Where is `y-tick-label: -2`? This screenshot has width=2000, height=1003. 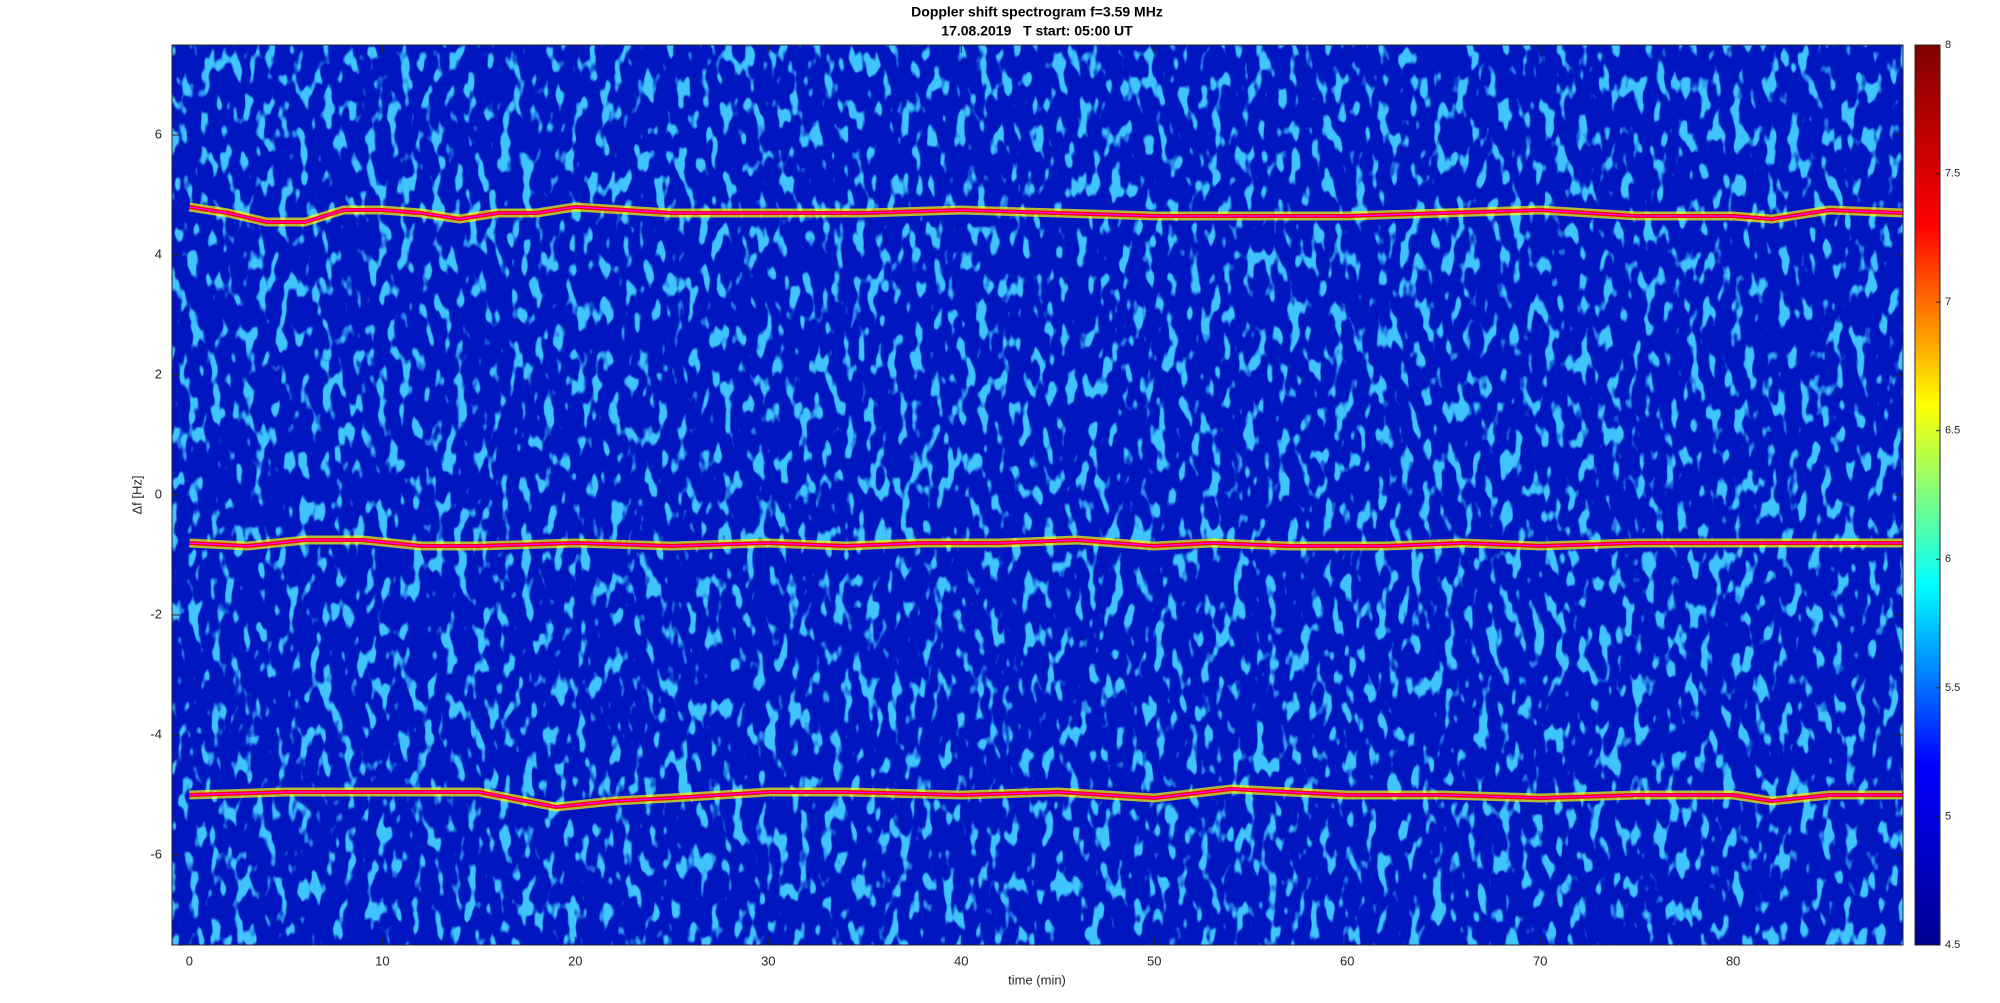 y-tick-label: -2 is located at coordinates (156, 613).